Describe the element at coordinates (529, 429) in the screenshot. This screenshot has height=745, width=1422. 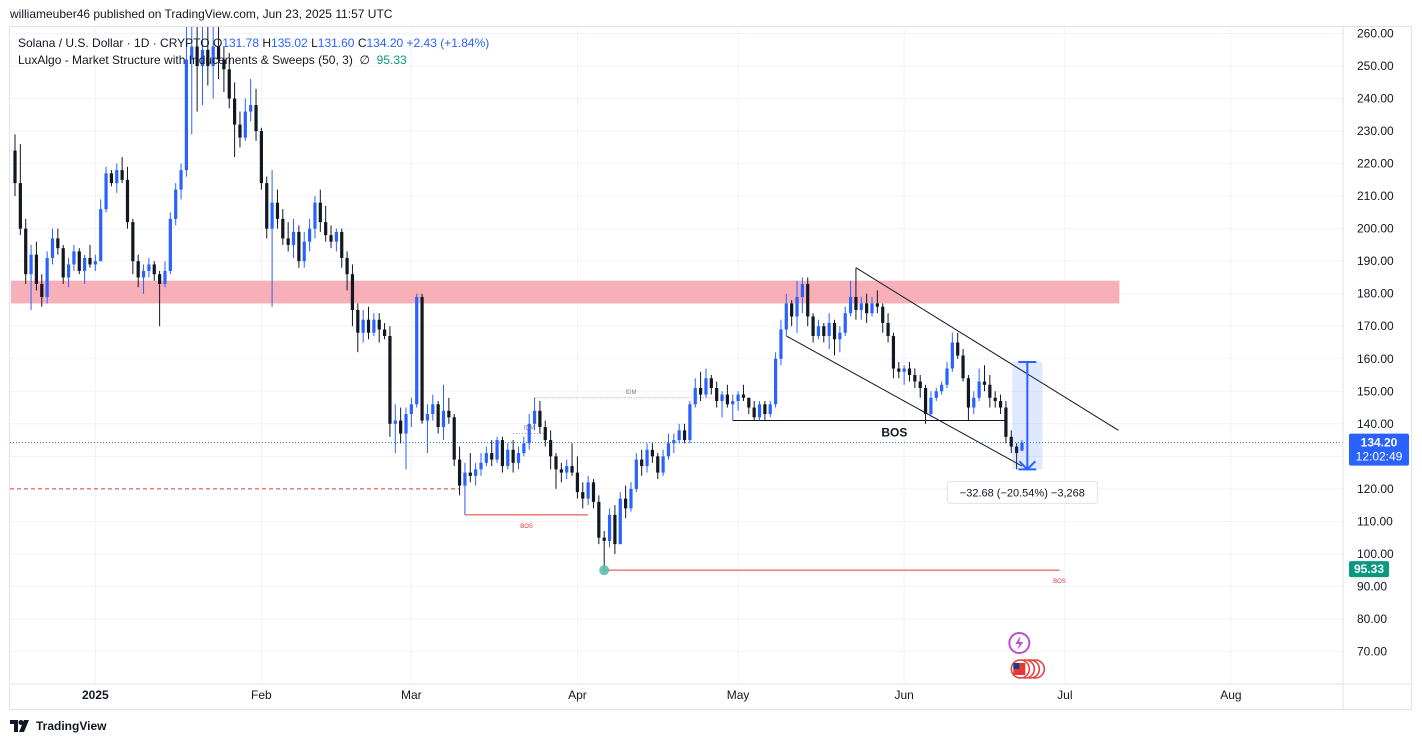
I see `idm-label: IDM` at that location.